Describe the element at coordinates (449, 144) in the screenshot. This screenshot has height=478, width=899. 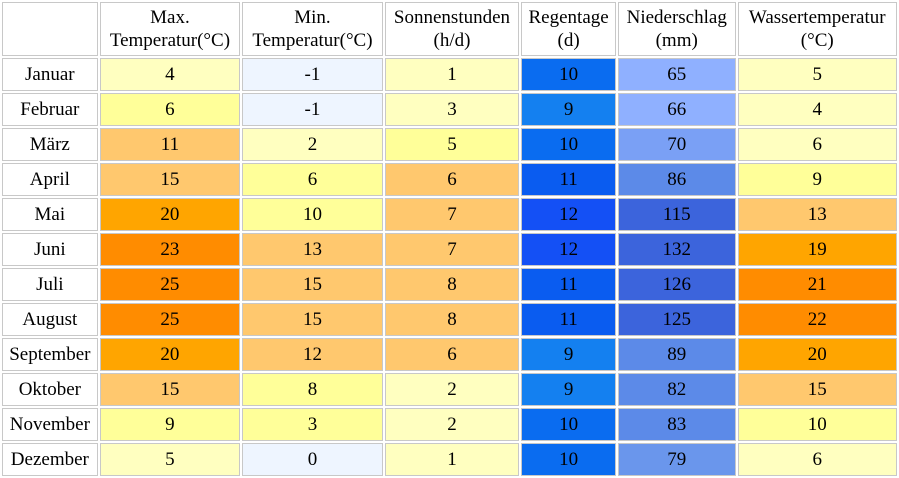
I see `table-row: März 11 2 5 10 70 6` at that location.